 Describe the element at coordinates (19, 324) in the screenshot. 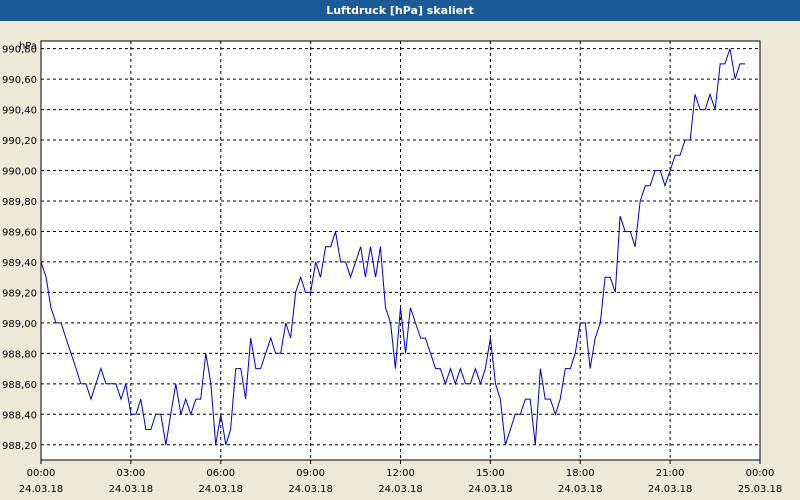

I see `y-tick-label: 989,00` at that location.